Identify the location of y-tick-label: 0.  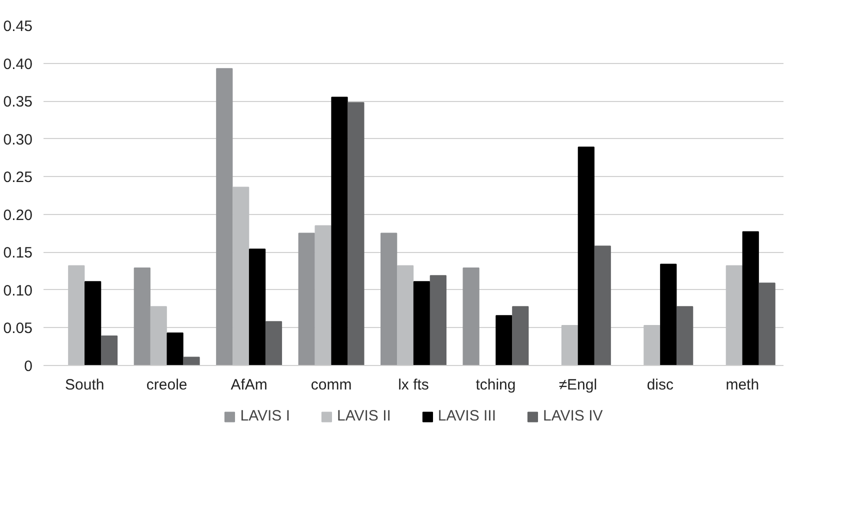
(28, 366).